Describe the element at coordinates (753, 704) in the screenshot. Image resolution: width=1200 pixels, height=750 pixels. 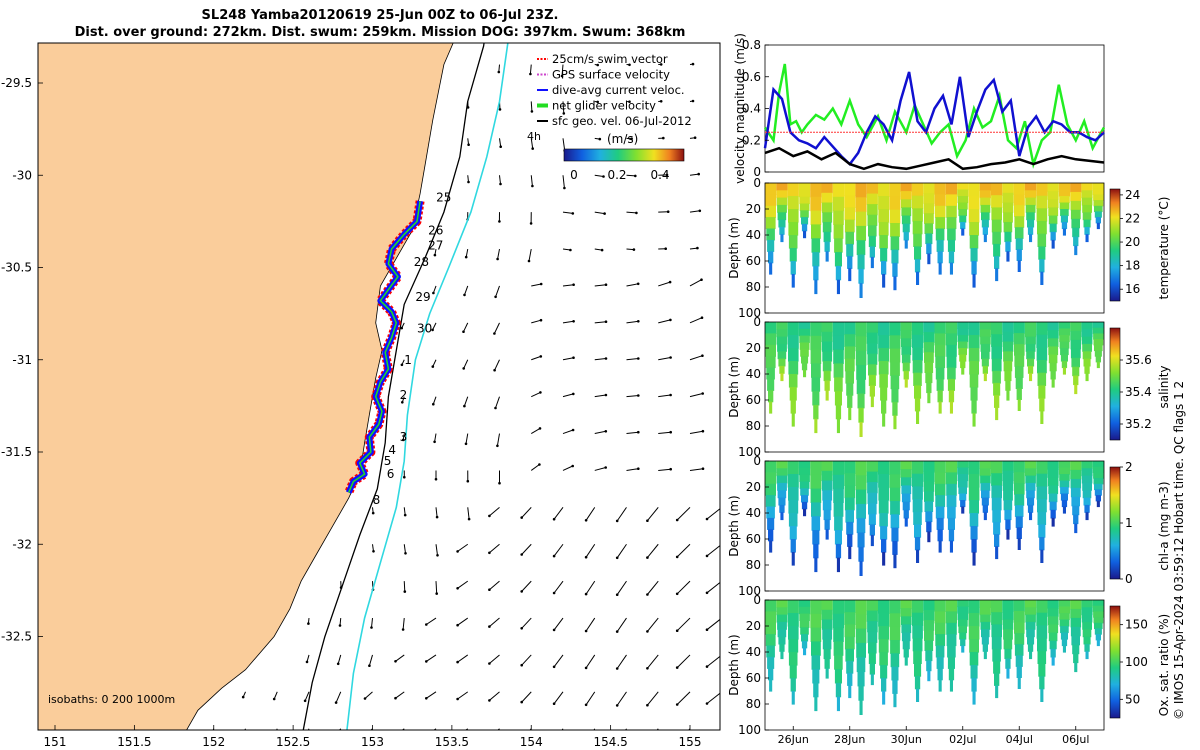
I see `y-tick-label: 80` at that location.